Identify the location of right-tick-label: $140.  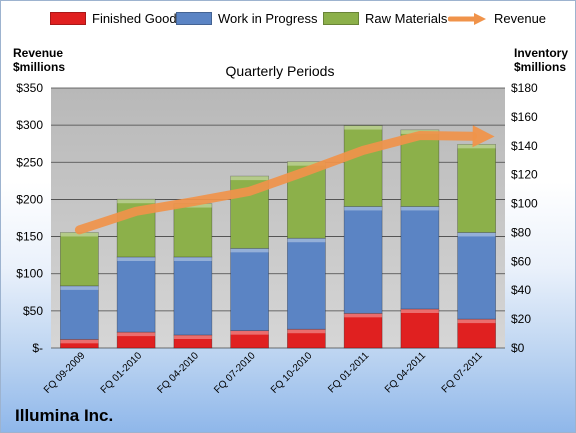
(524, 146).